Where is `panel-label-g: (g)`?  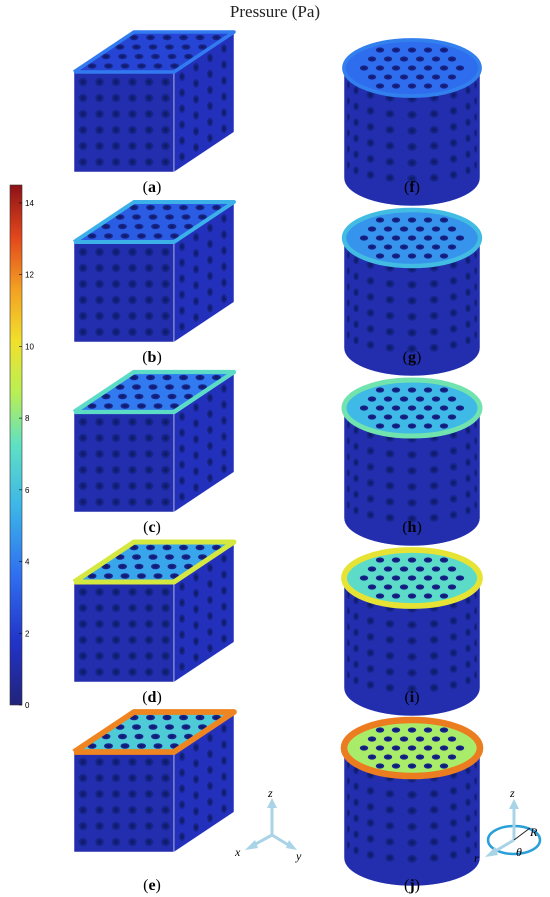
panel-label-g: (g) is located at coordinates (412, 357).